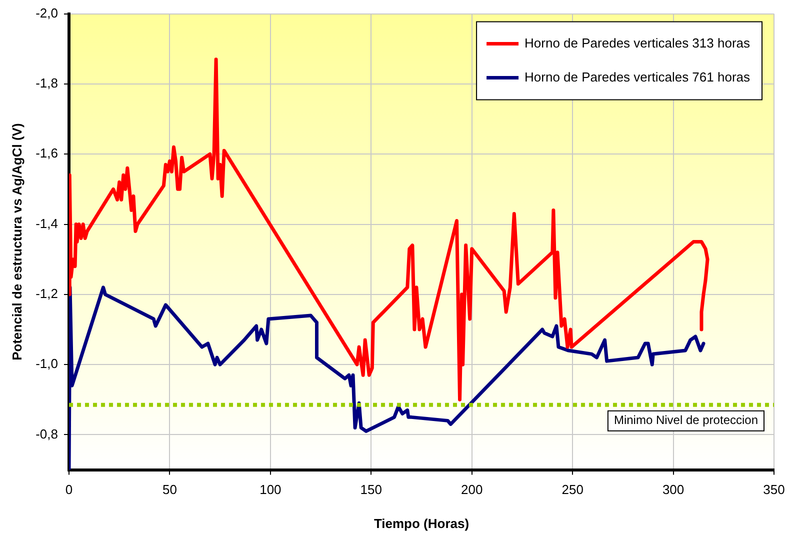 The width and height of the screenshot is (794, 540). What do you see at coordinates (47, 83) in the screenshot?
I see `y-tick-label: -1,8` at bounding box center [47, 83].